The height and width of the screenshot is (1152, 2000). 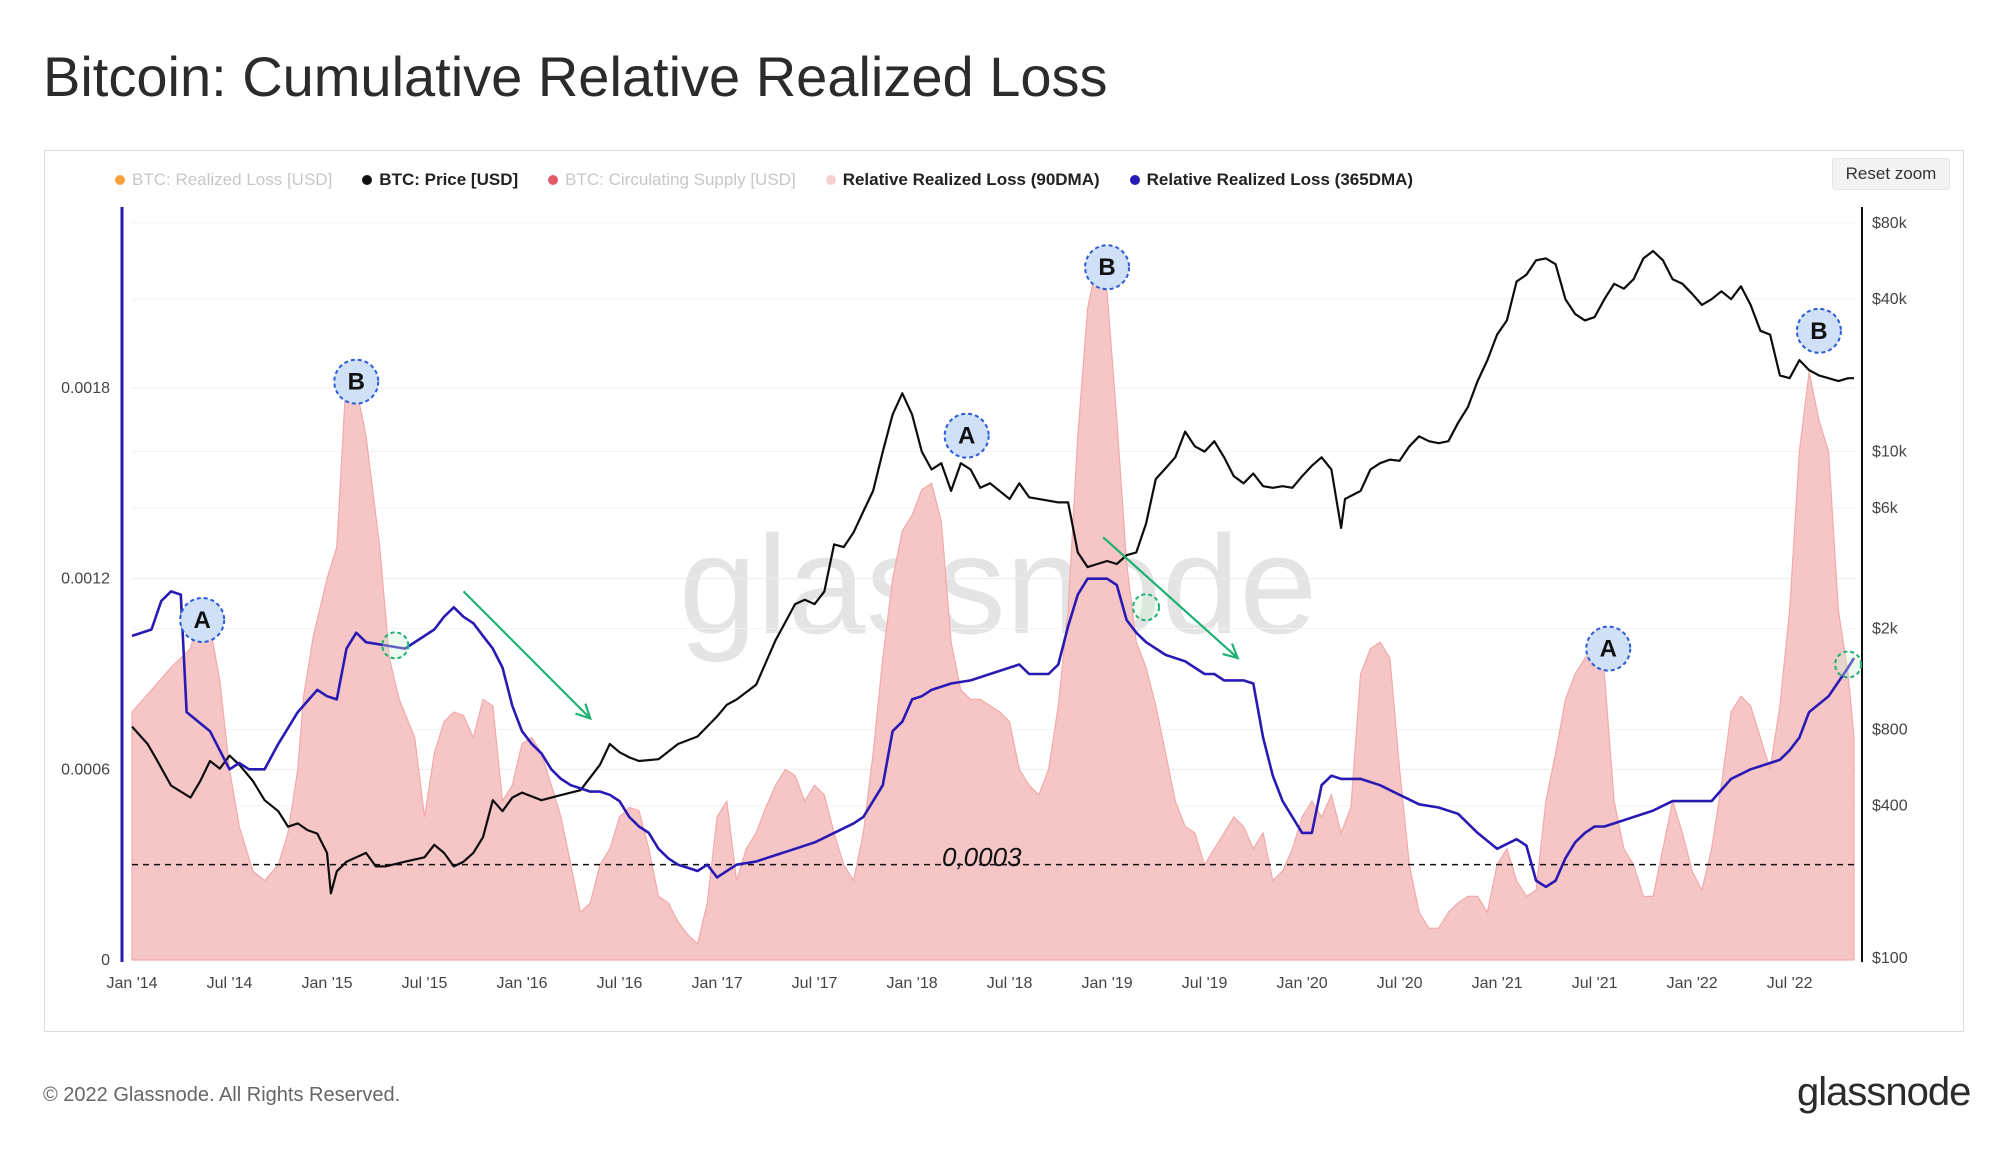 I want to click on threshold-label: 0,0003, so click(x=982, y=857).